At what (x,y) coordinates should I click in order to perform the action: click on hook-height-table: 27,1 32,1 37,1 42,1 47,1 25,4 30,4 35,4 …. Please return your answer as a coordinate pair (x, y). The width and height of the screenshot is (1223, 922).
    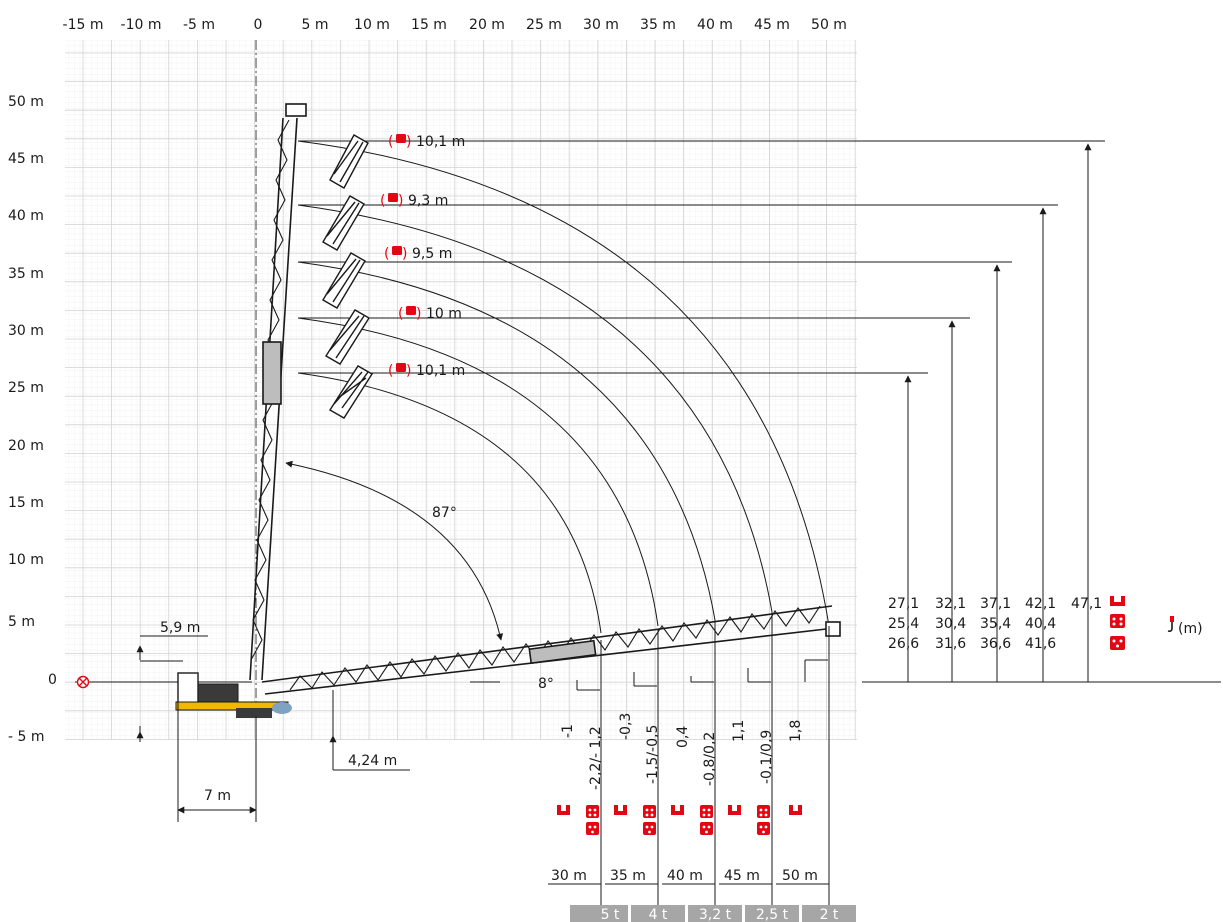
    Looking at the image, I should click on (1045, 624).